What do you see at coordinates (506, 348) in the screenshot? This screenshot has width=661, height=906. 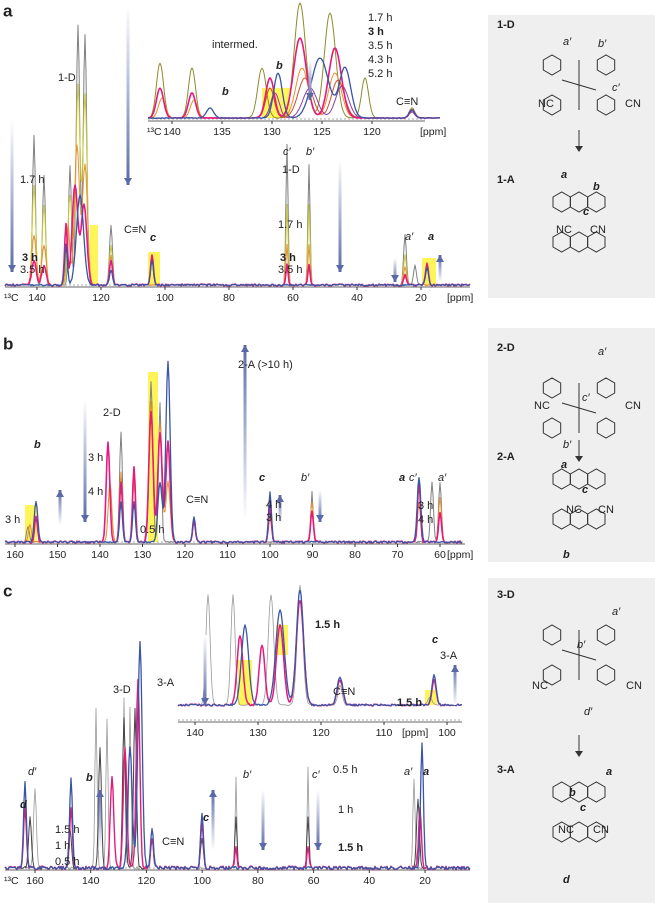 I see `label: 2-D` at bounding box center [506, 348].